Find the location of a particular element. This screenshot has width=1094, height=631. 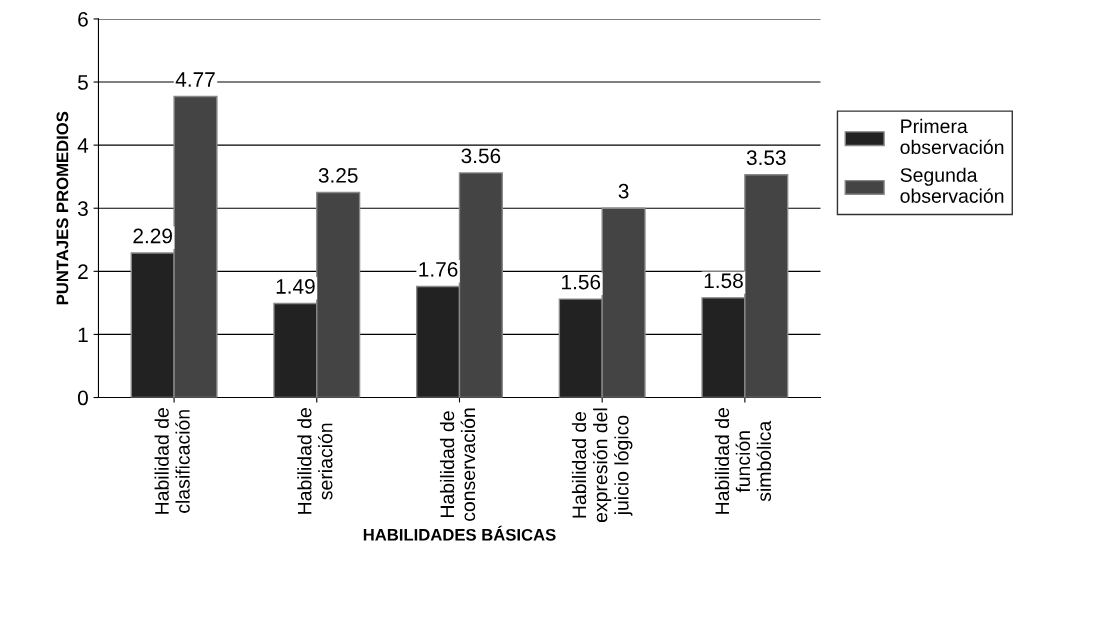

data-label: 1.49 is located at coordinates (295, 286).